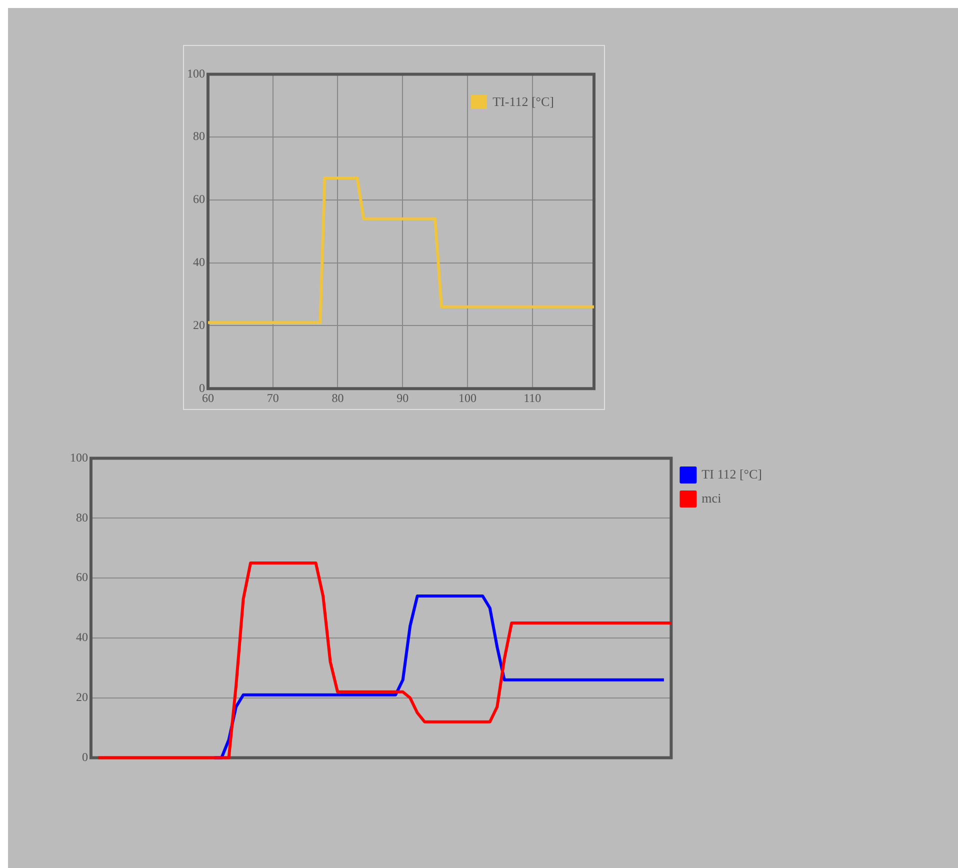 The image size is (958, 868). I want to click on legend-label: mci, so click(712, 498).